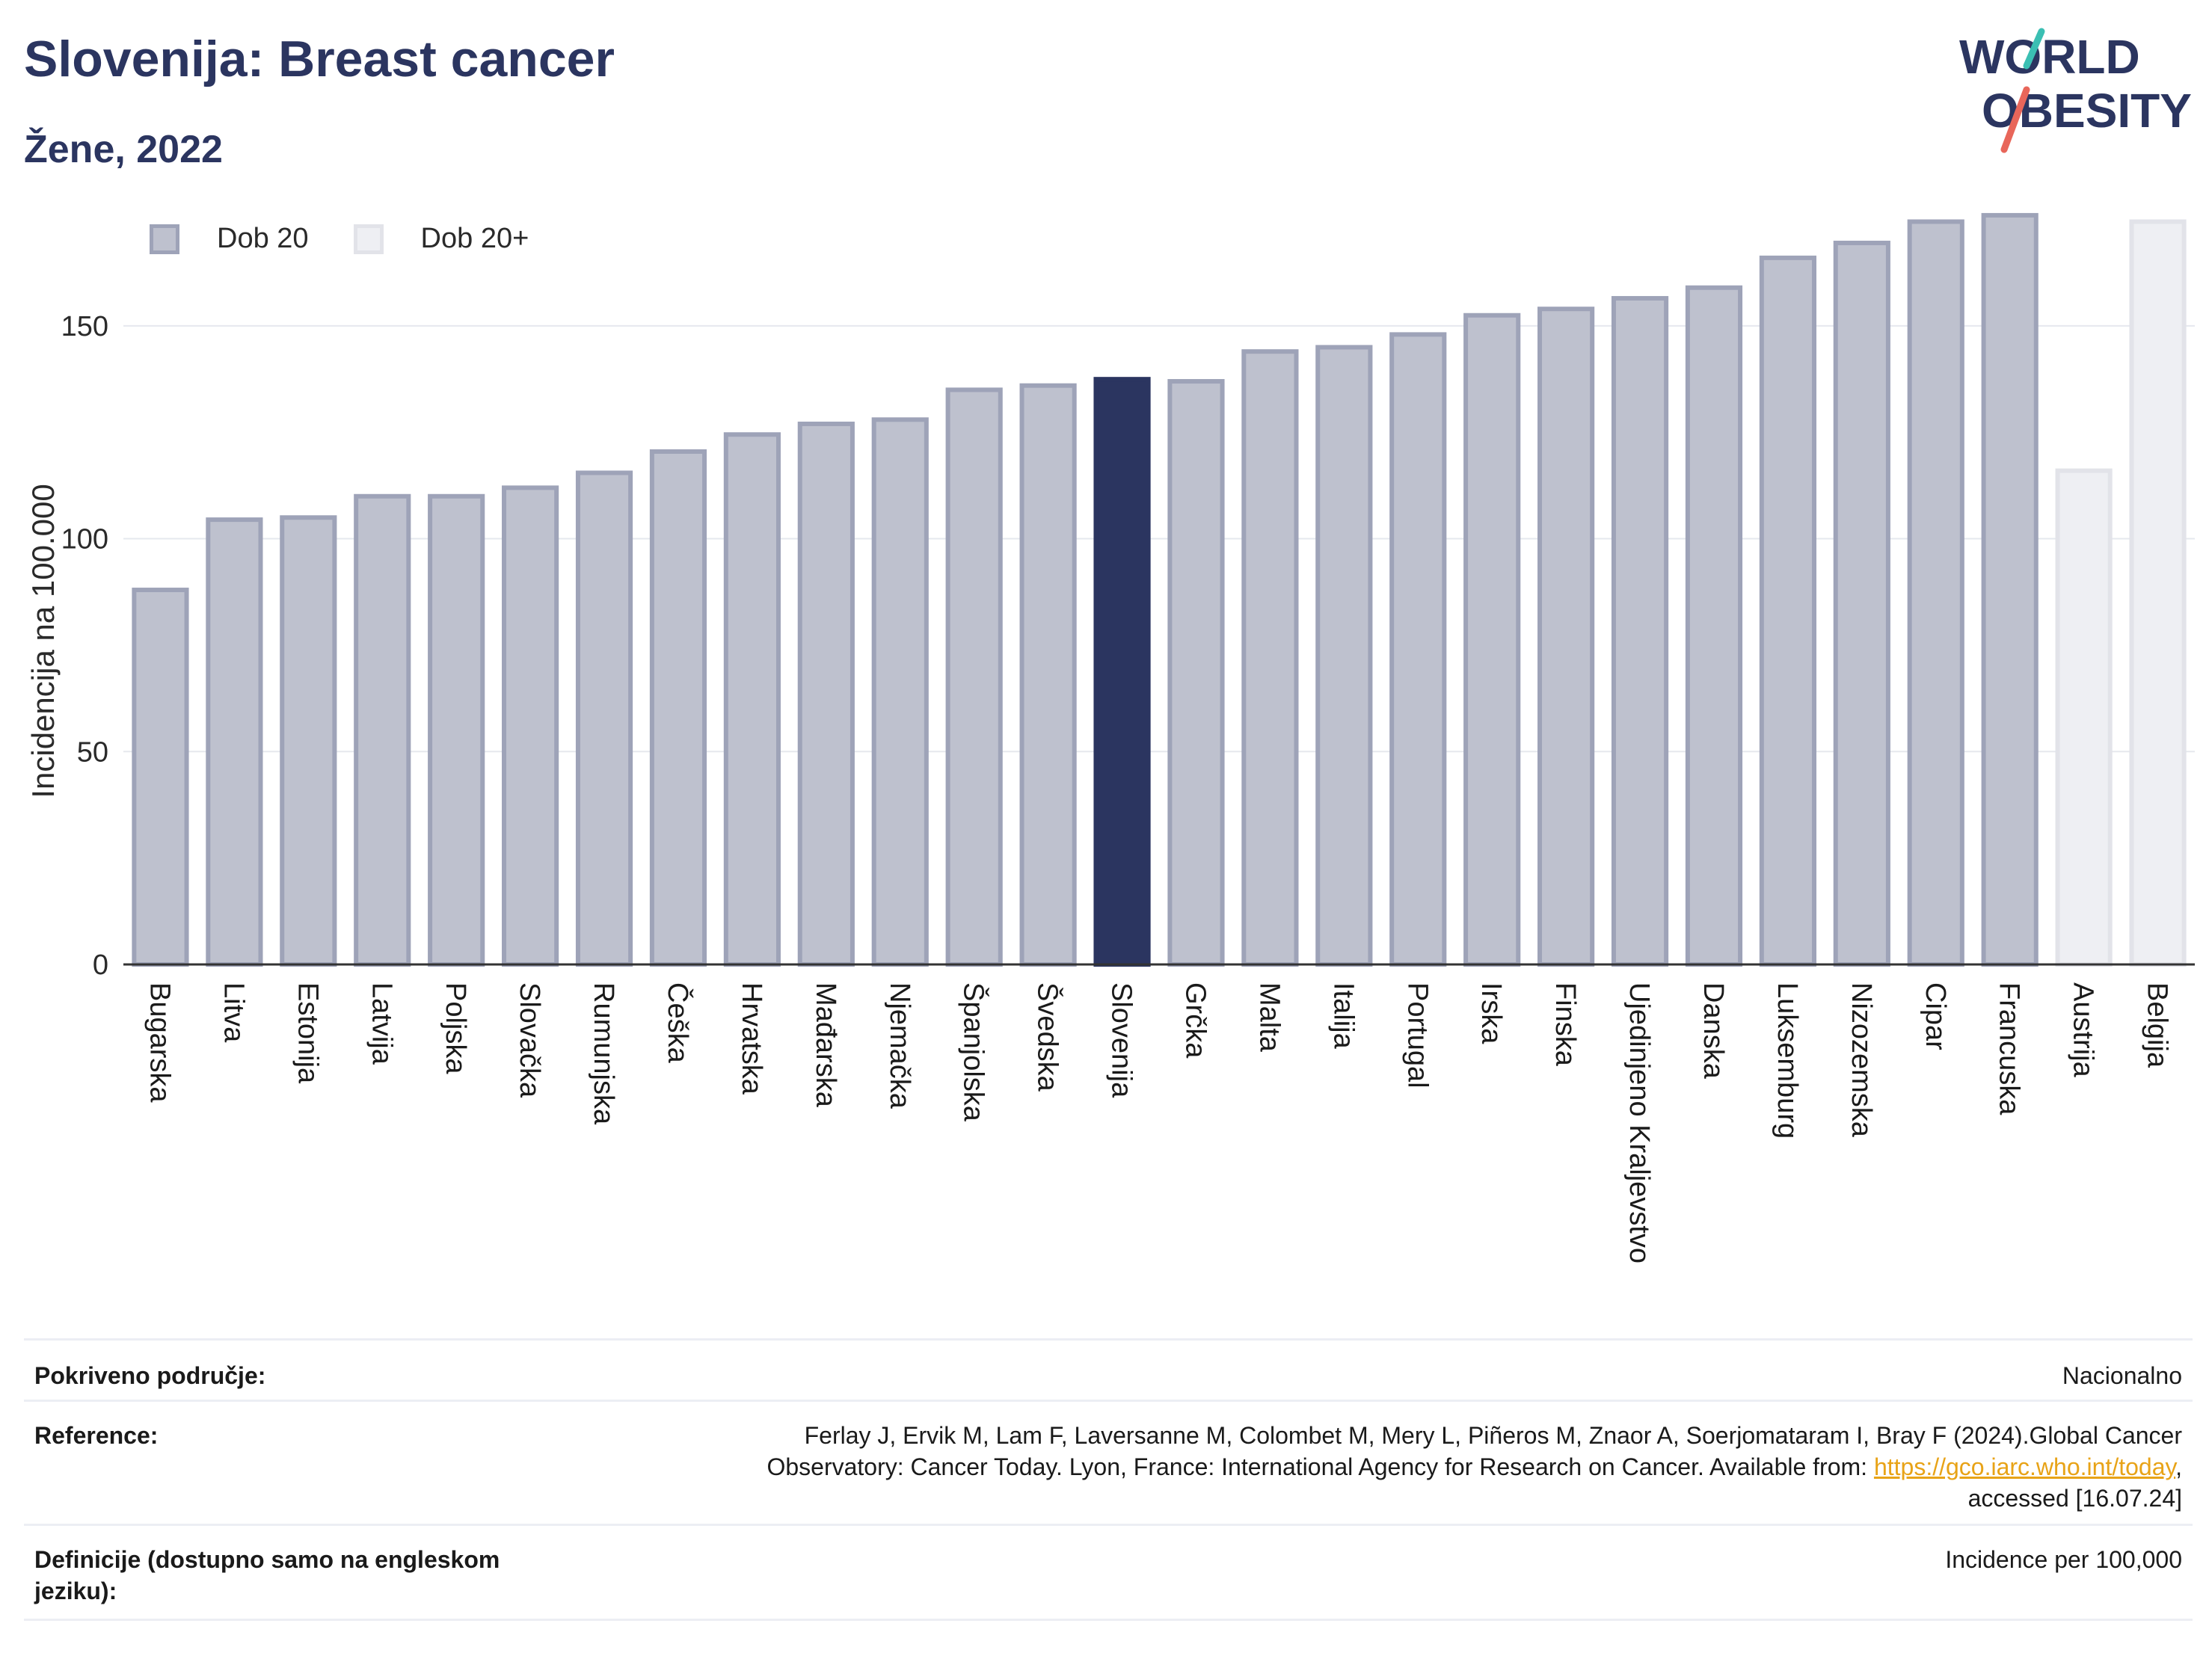 The image size is (2212, 1656). I want to click on x-tick-label-italija: Italija, so click(1343, 1016).